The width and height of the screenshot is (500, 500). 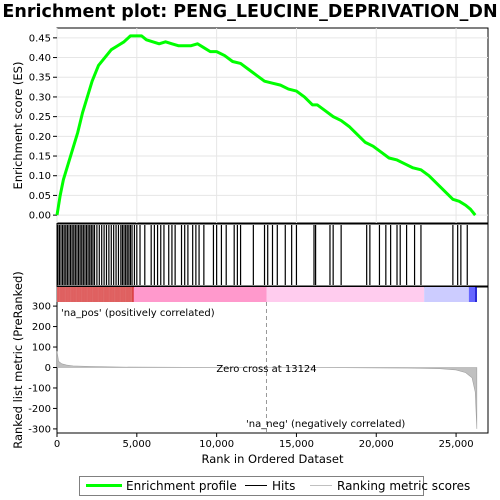 I want to click on rank-color-band, so click(x=266, y=294).